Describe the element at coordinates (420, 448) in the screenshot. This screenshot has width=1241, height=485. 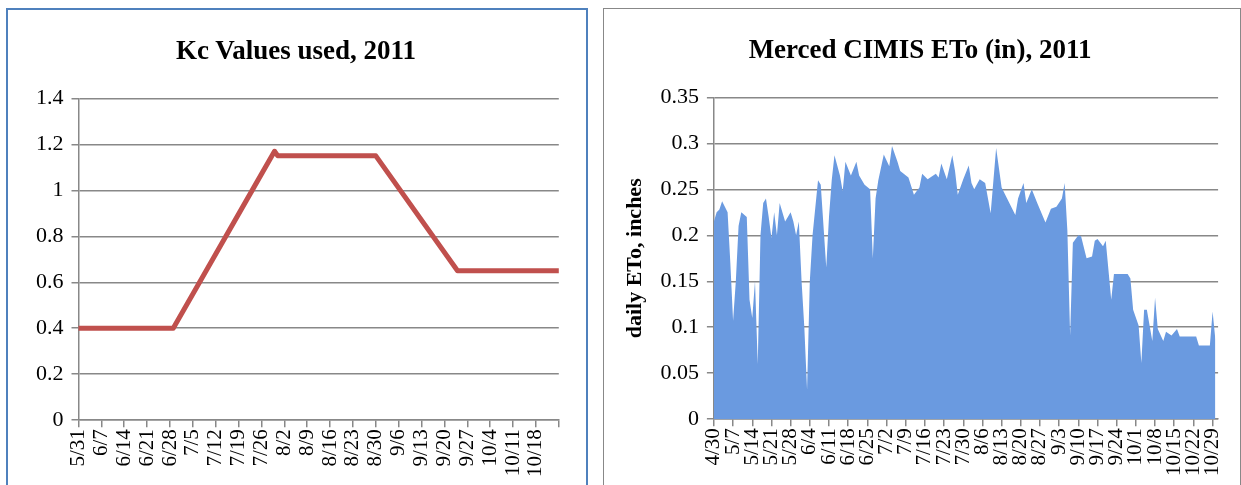
I see `x-tick-label: 9/13` at that location.